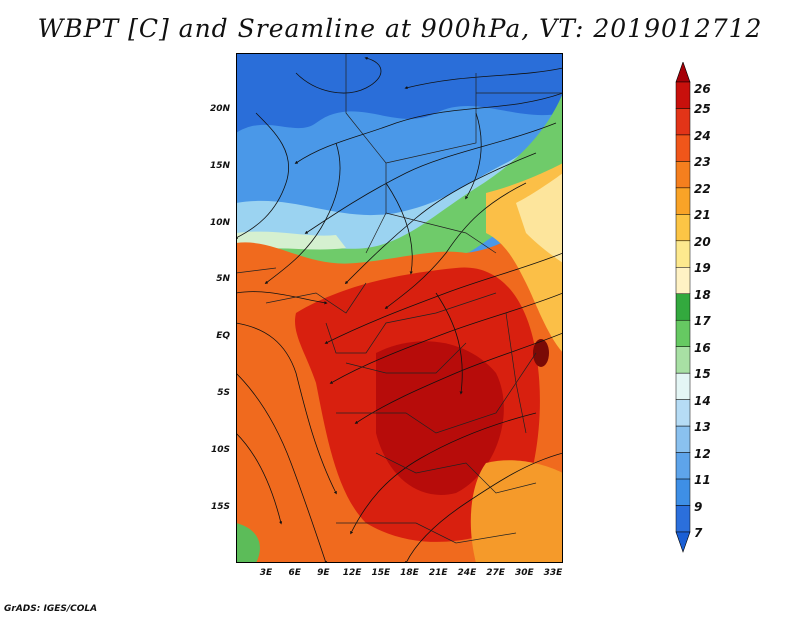 The image size is (800, 618). What do you see at coordinates (702, 294) in the screenshot?
I see `colorbar-tick-label: 18` at bounding box center [702, 294].